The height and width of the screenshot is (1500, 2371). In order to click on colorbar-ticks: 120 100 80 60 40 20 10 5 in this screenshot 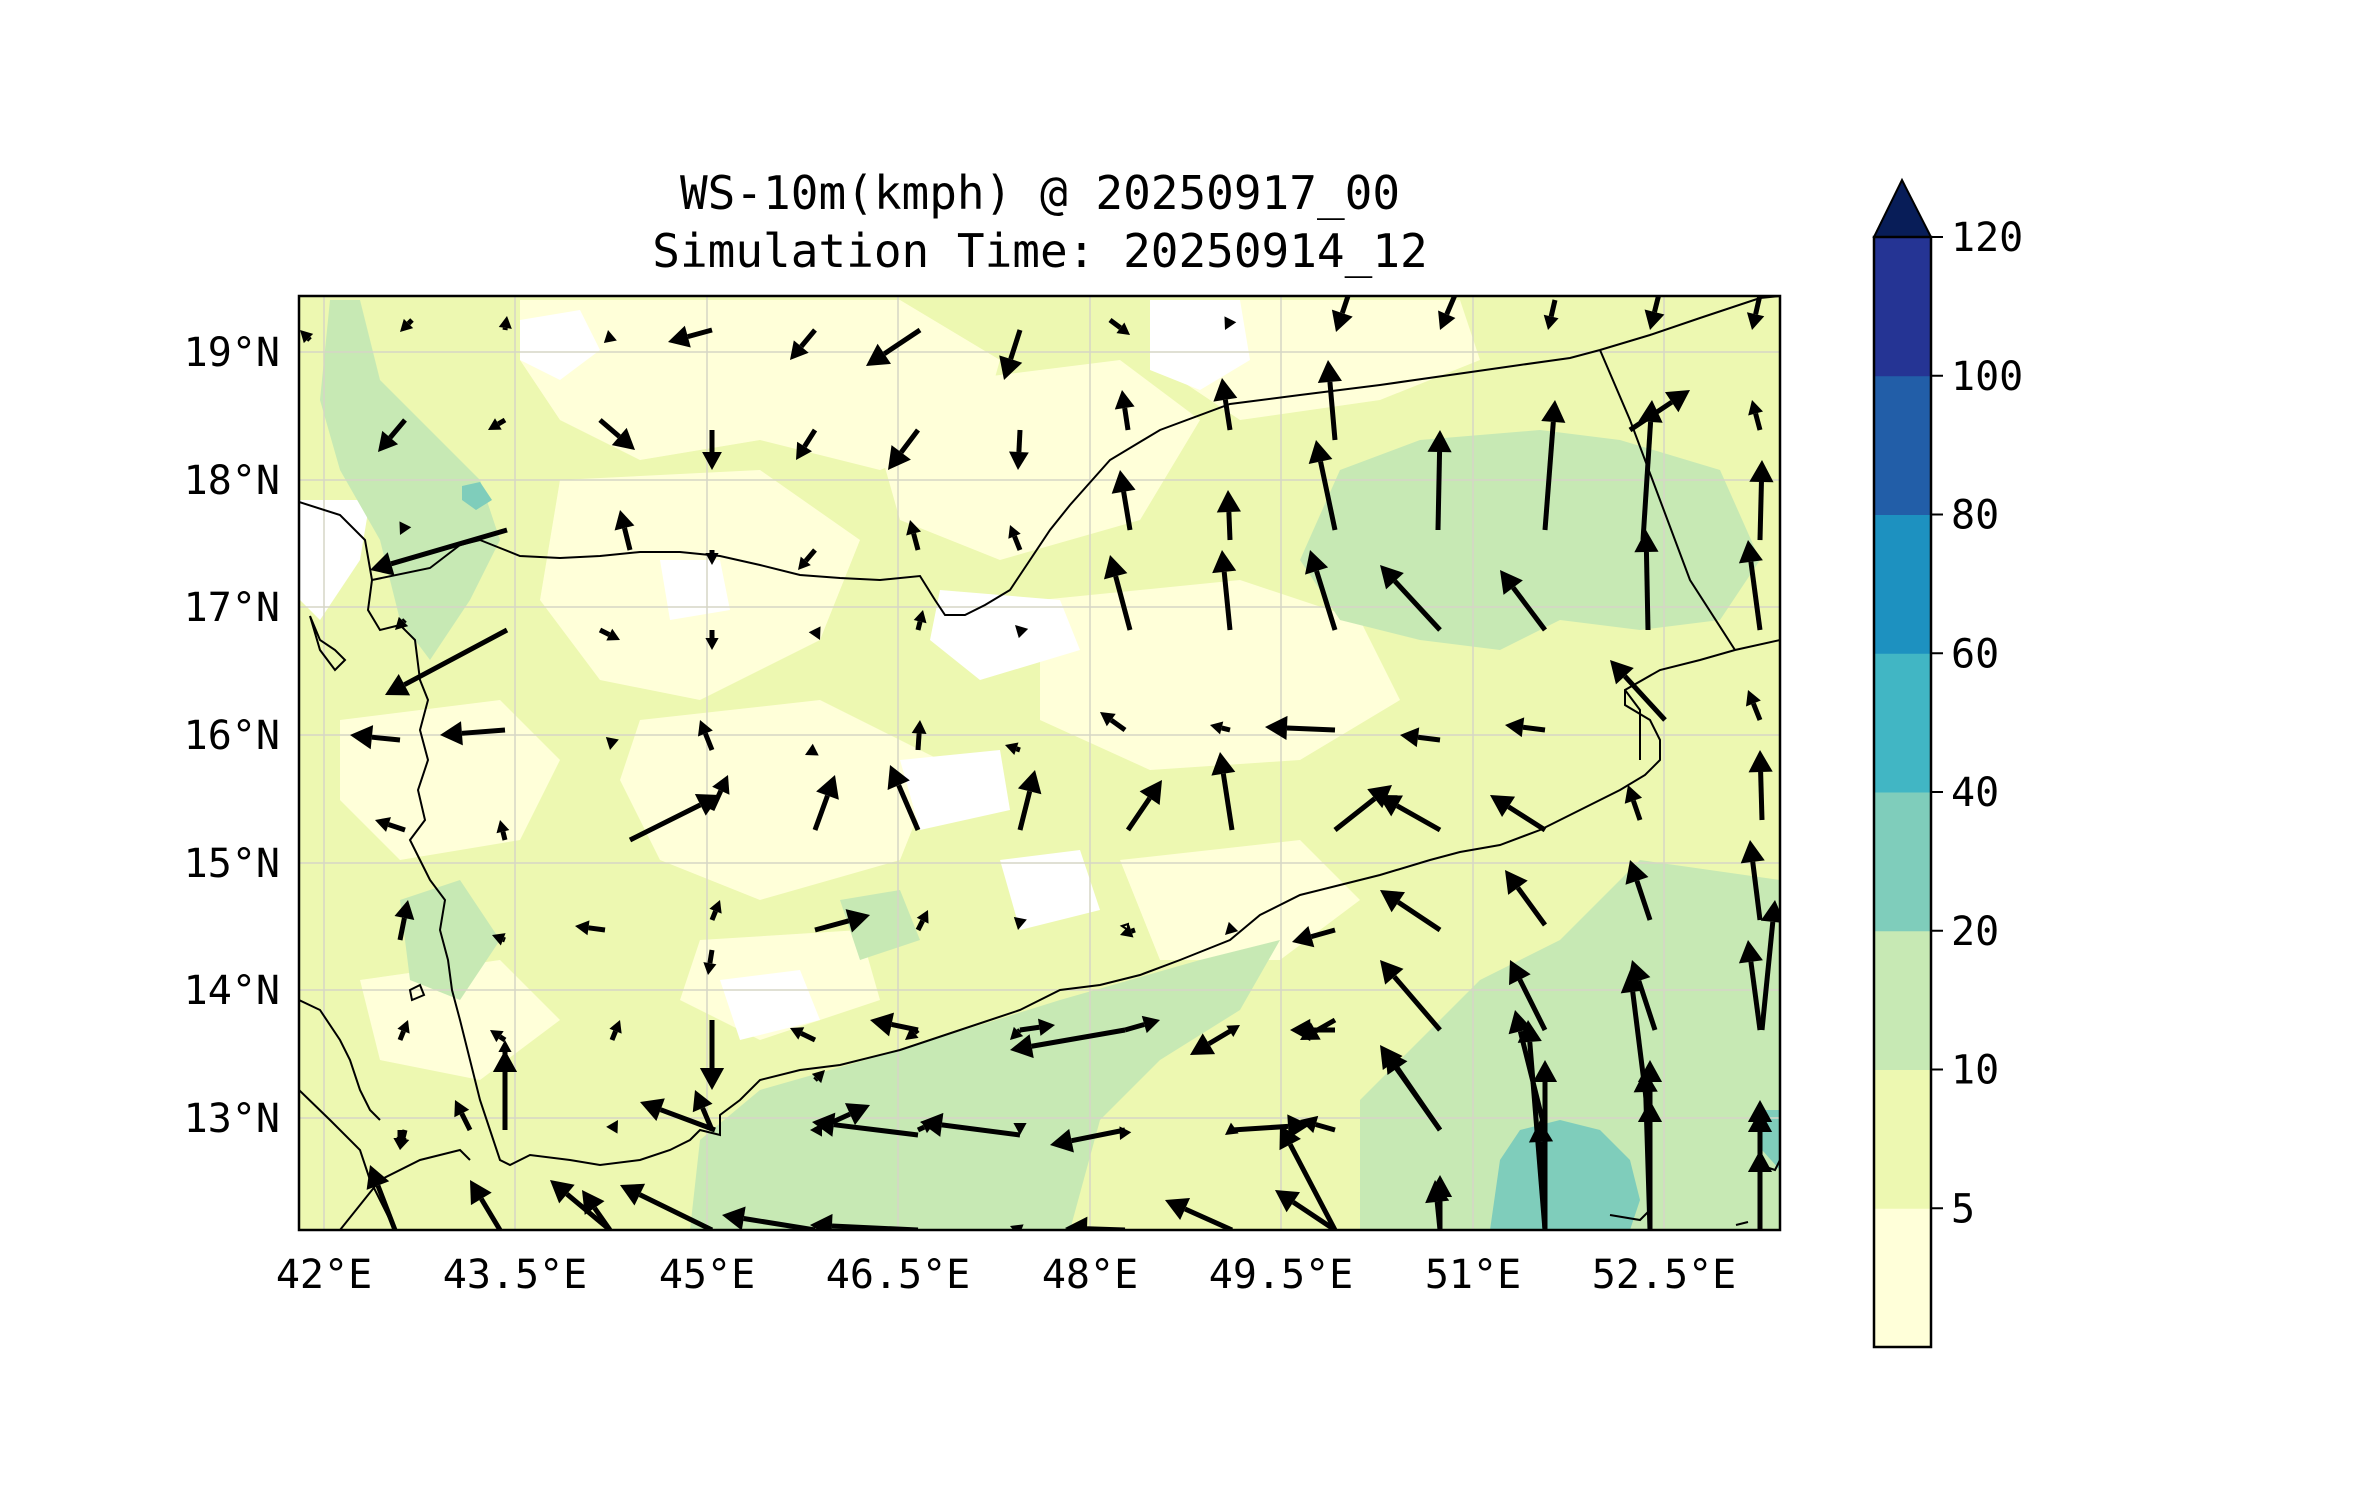, I will do `click(1977, 723)`.